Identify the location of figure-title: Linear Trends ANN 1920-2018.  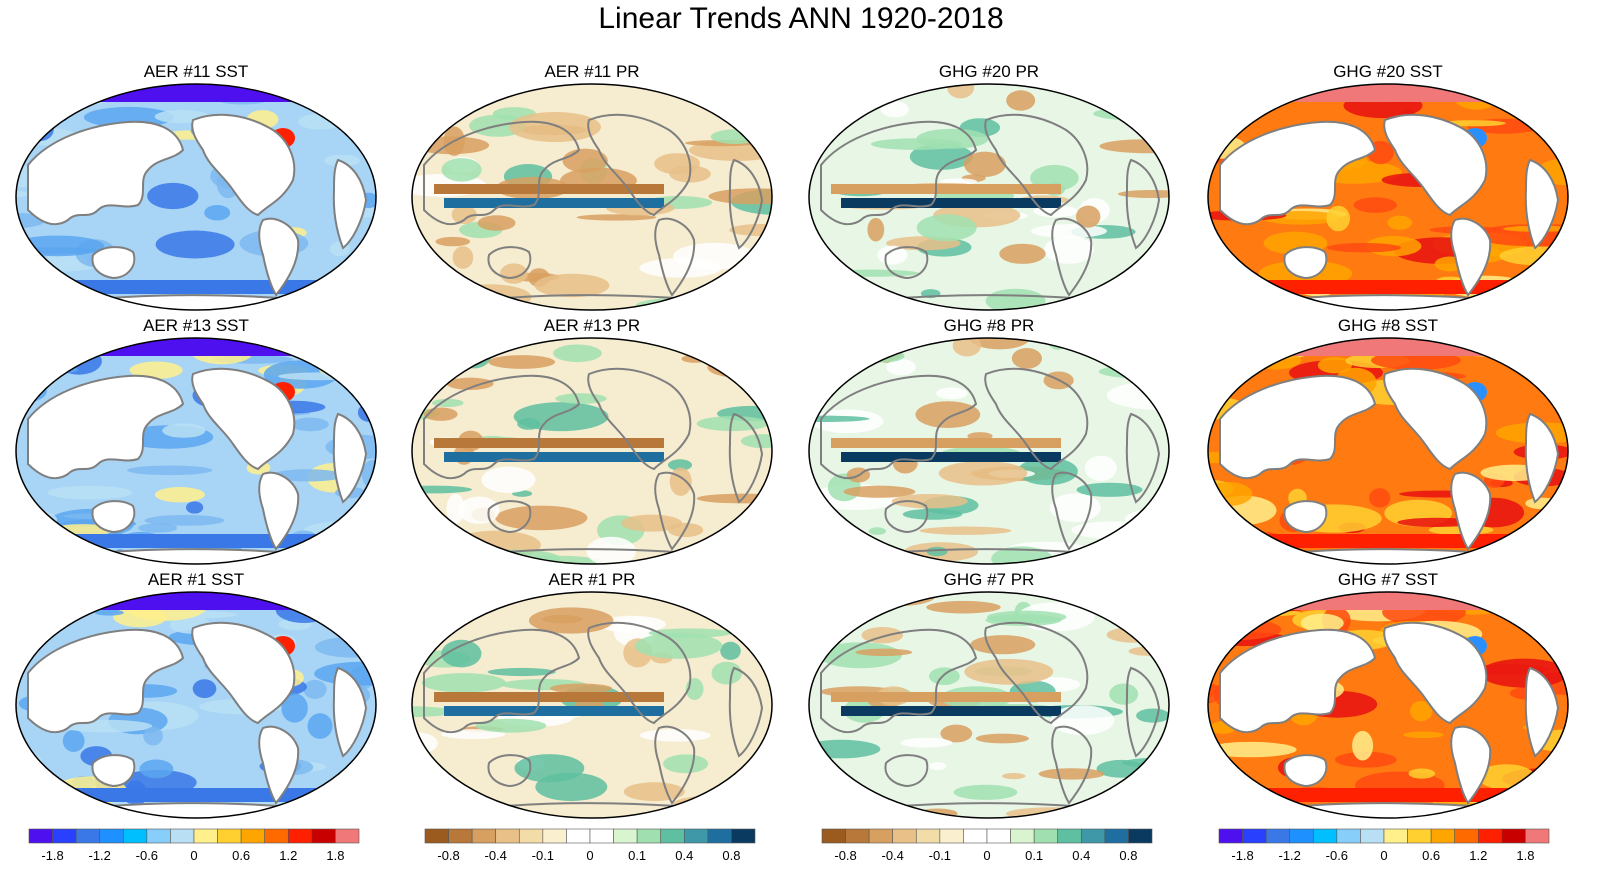
(801, 18).